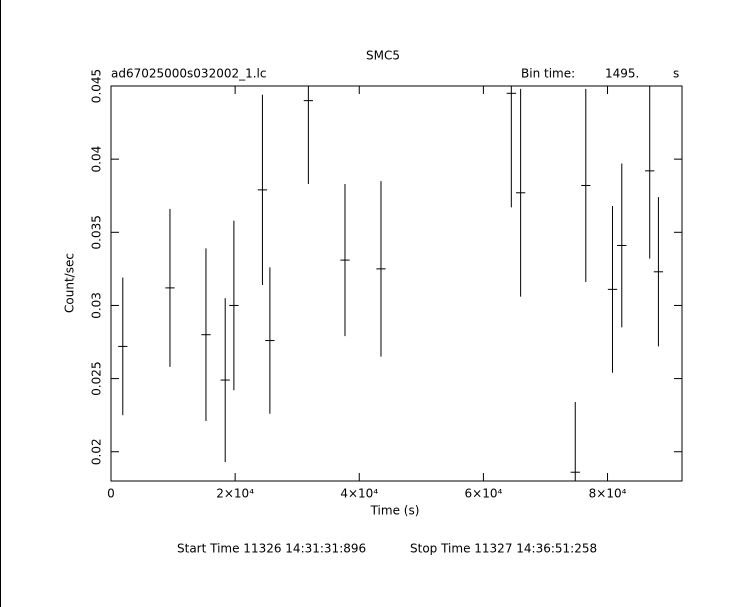 This screenshot has width=743, height=607. I want to click on x-axis-label: Time (s), so click(395, 511).